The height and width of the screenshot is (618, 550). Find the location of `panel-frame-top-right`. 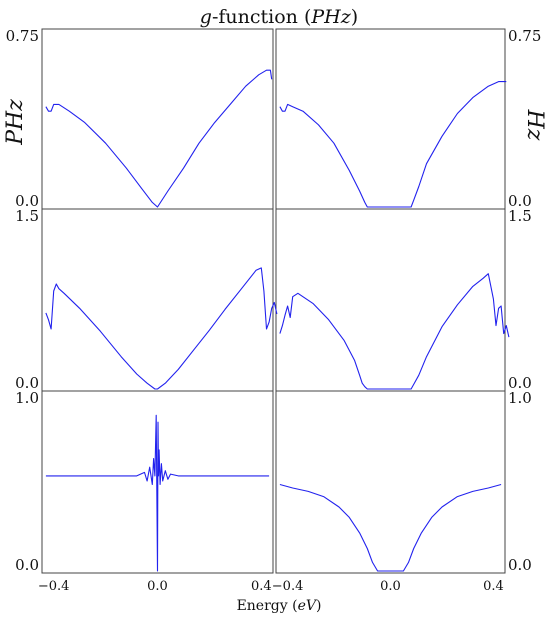

panel-frame-top-right is located at coordinates (390, 119).